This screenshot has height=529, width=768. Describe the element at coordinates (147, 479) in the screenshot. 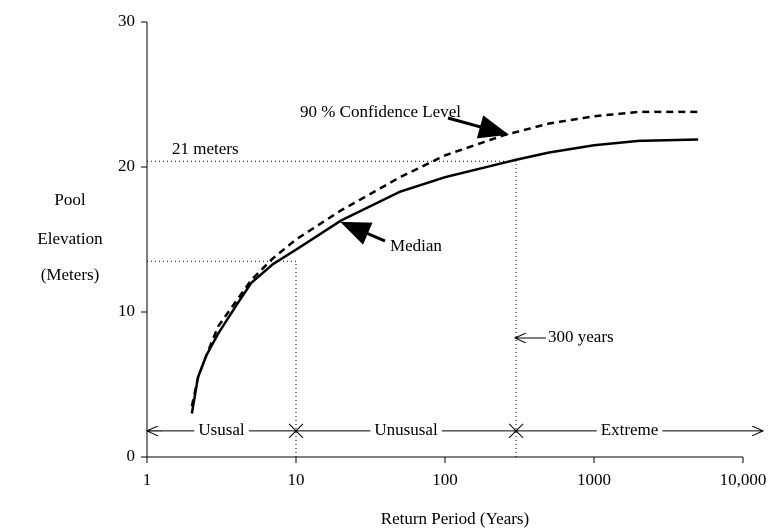

I see `x-tick-label: 1` at that location.